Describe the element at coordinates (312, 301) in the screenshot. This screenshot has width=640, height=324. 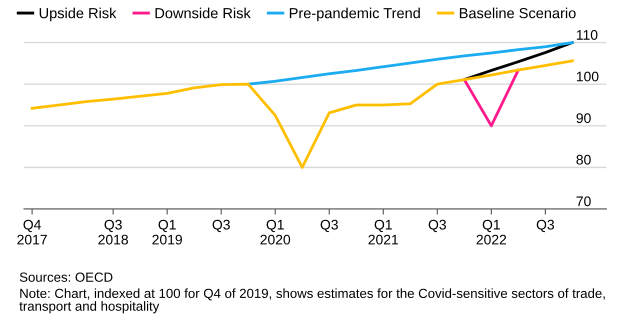
I see `text: Note: Chart, indexed at 100 for Q4 of 2019, shows estimates for the Covid-sensitive sectors of trade, transport and hospitality` at that location.